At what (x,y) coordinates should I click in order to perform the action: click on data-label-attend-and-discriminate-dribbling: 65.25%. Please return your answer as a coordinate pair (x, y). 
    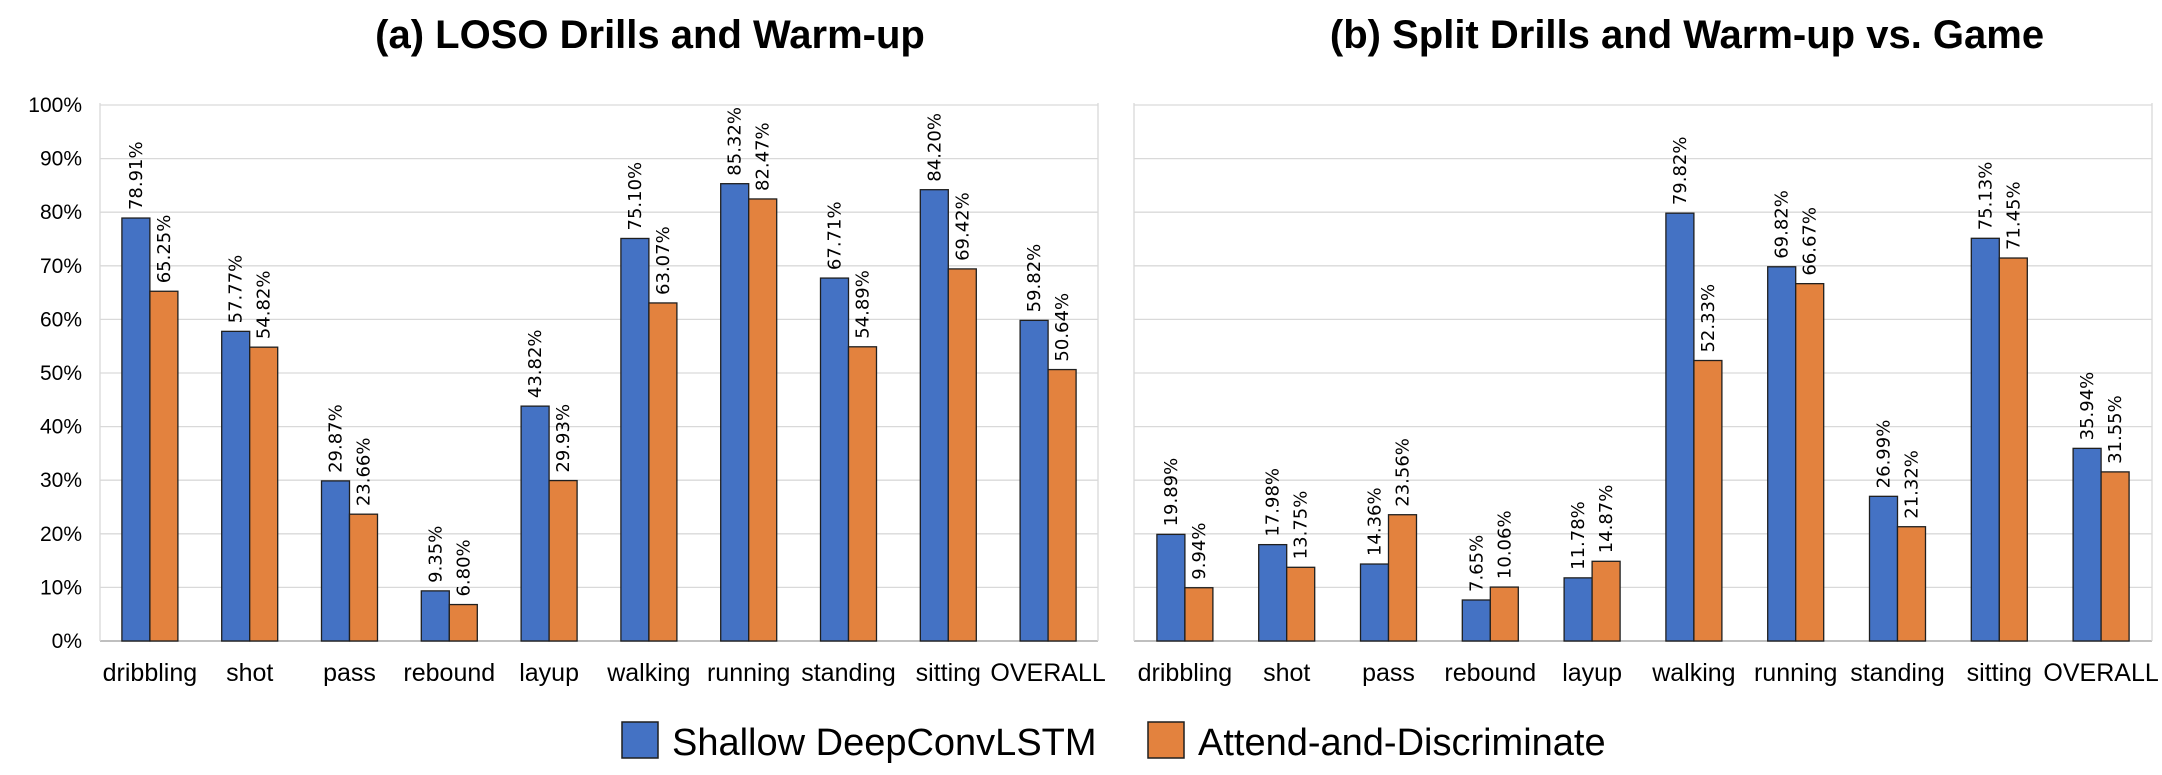
    Looking at the image, I should click on (164, 249).